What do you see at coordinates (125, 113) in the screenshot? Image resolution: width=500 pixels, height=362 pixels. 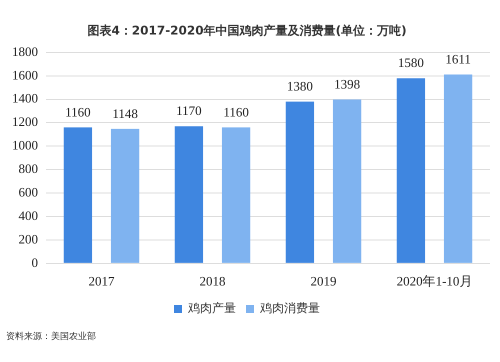 I see `data-label: 1148` at bounding box center [125, 113].